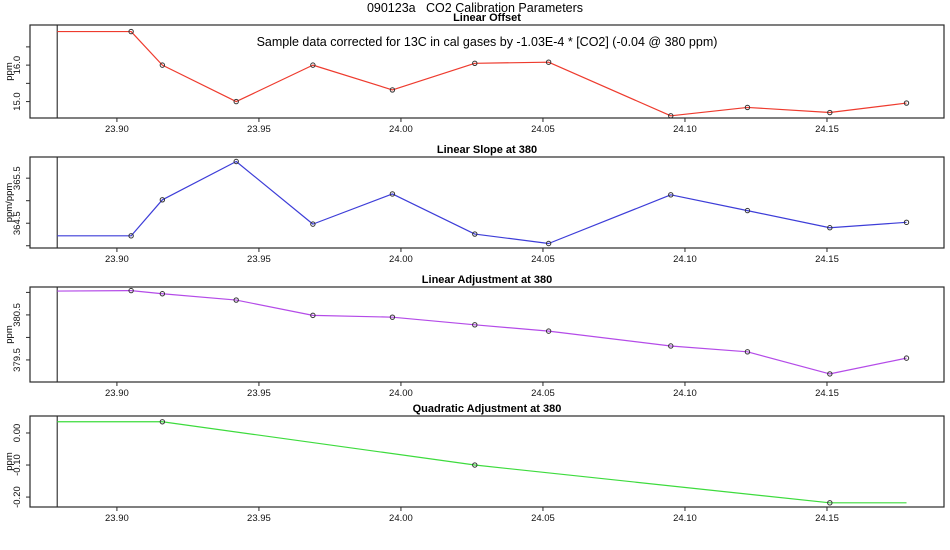  Describe the element at coordinates (17, 178) in the screenshot. I see `y-tick-label: 365.5` at that location.